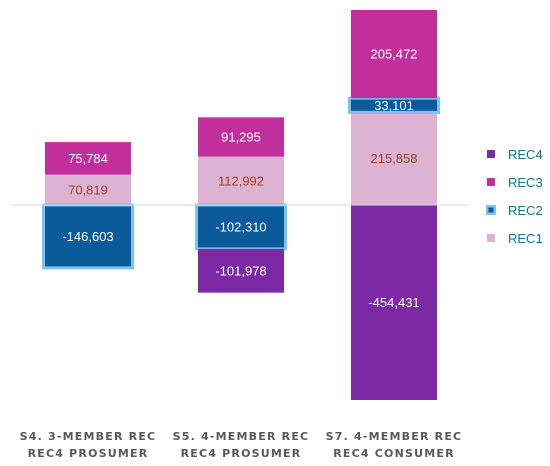  Describe the element at coordinates (394, 105) in the screenshot. I see `data-label-rec2-2: 33,101` at that location.